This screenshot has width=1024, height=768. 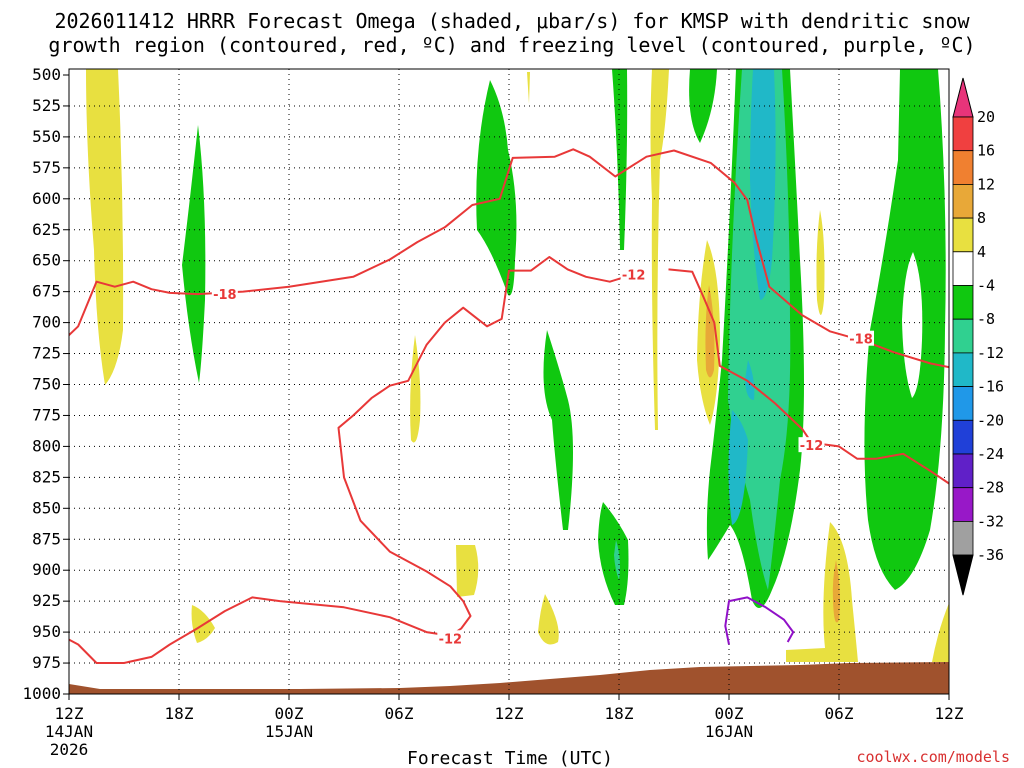 I want to click on y-tick-label: 550, so click(x=46, y=136).